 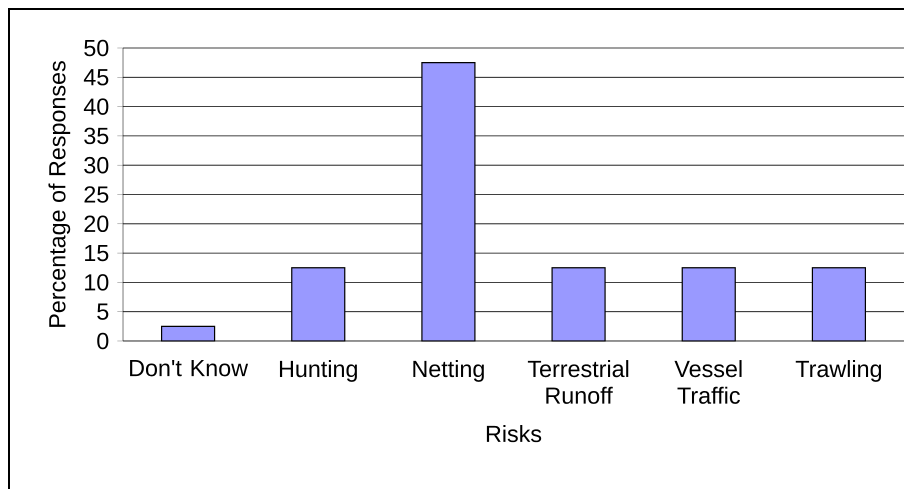 I want to click on x-tick-label: Netting, so click(x=448, y=371).